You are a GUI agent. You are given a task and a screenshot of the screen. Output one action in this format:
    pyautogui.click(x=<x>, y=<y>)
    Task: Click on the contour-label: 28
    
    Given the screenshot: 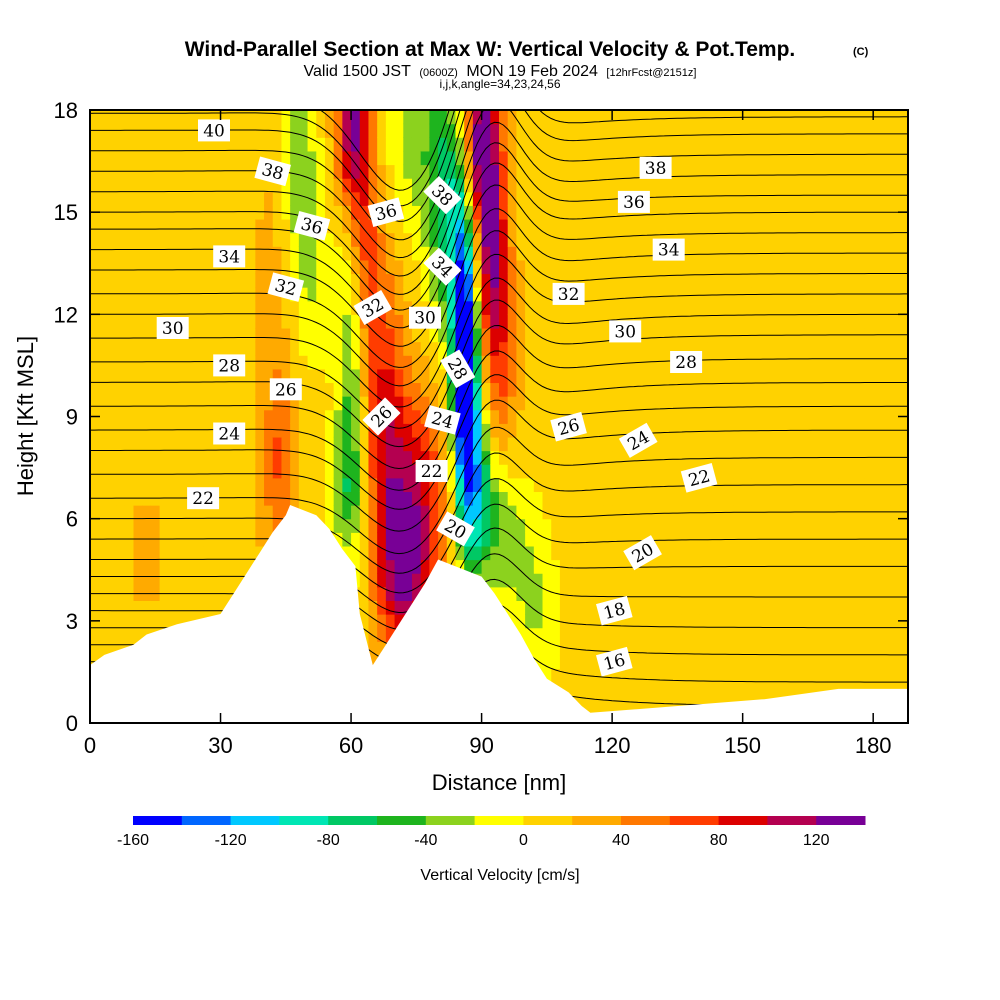 What is the action you would take?
    pyautogui.click(x=686, y=362)
    